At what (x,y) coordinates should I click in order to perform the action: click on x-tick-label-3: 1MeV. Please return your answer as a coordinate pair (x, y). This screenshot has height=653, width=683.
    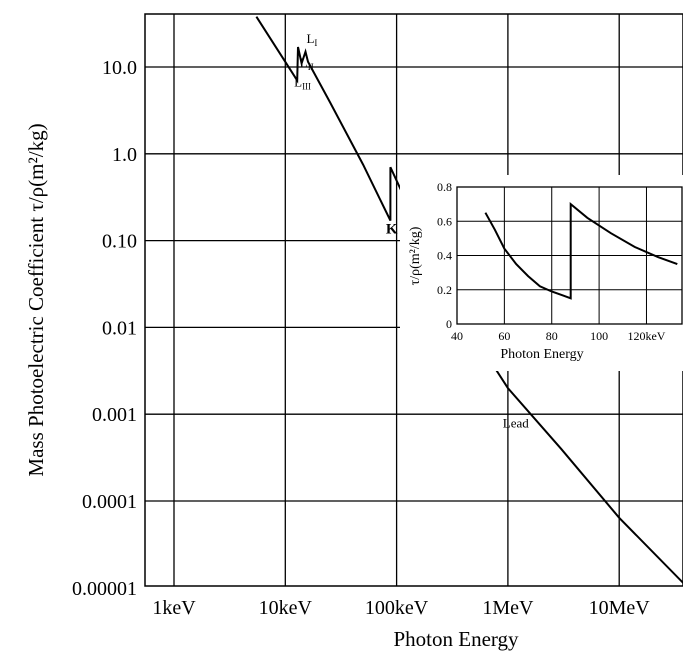
    Looking at the image, I should click on (508, 608).